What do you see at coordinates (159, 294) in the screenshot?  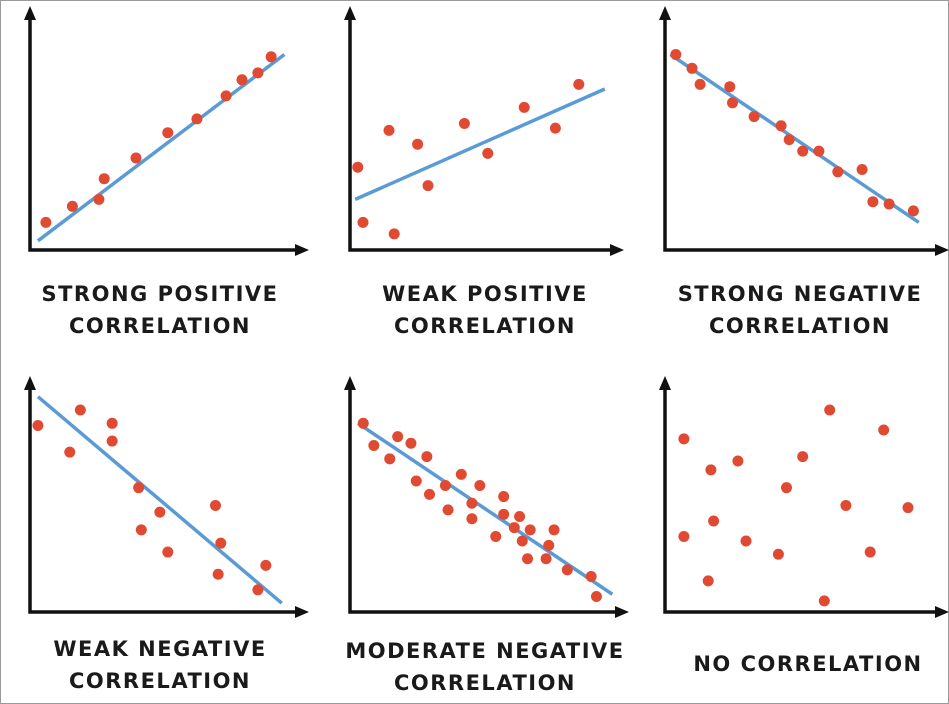 I see `caption: STRONG POSITIVE` at bounding box center [159, 294].